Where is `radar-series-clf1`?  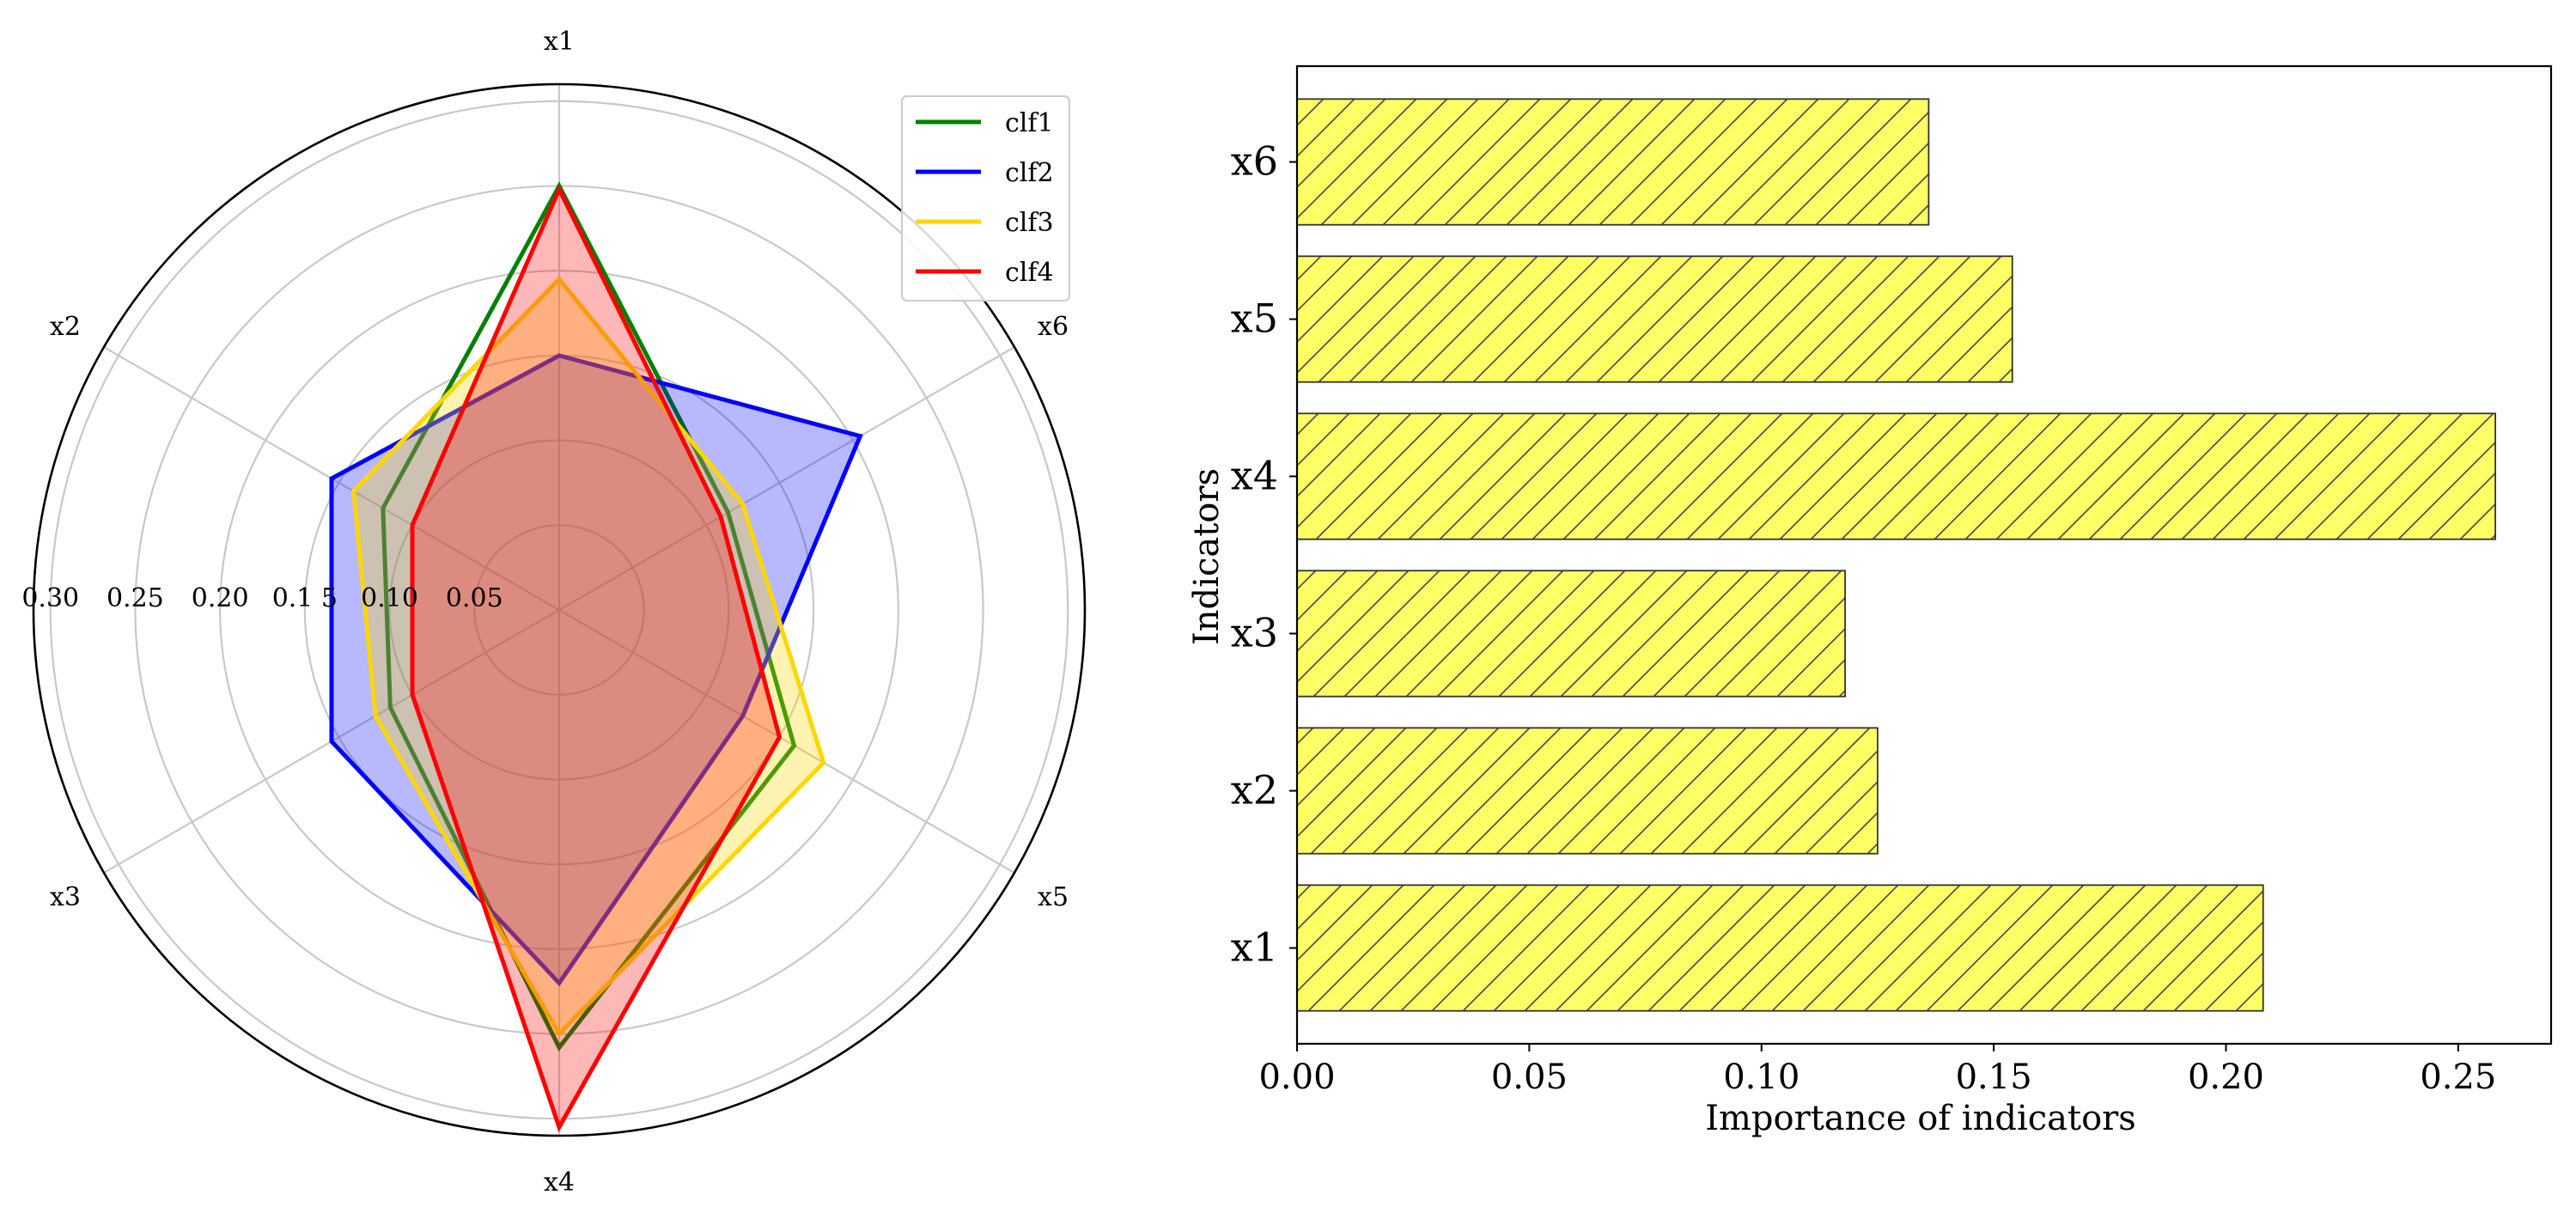
radar-series-clf1 is located at coordinates (589, 616).